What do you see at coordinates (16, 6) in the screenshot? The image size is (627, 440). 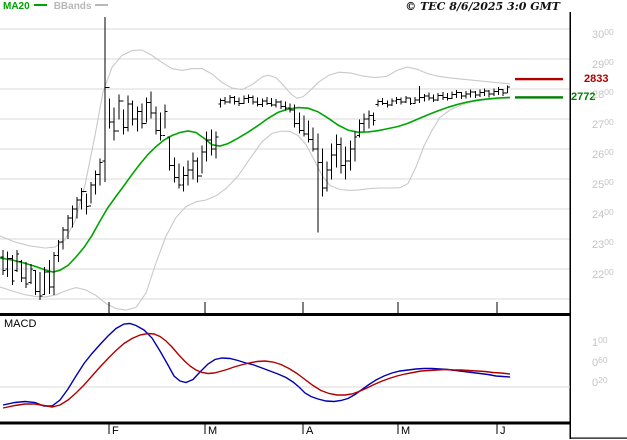 I see `legend-ma20-label: MA20` at bounding box center [16, 6].